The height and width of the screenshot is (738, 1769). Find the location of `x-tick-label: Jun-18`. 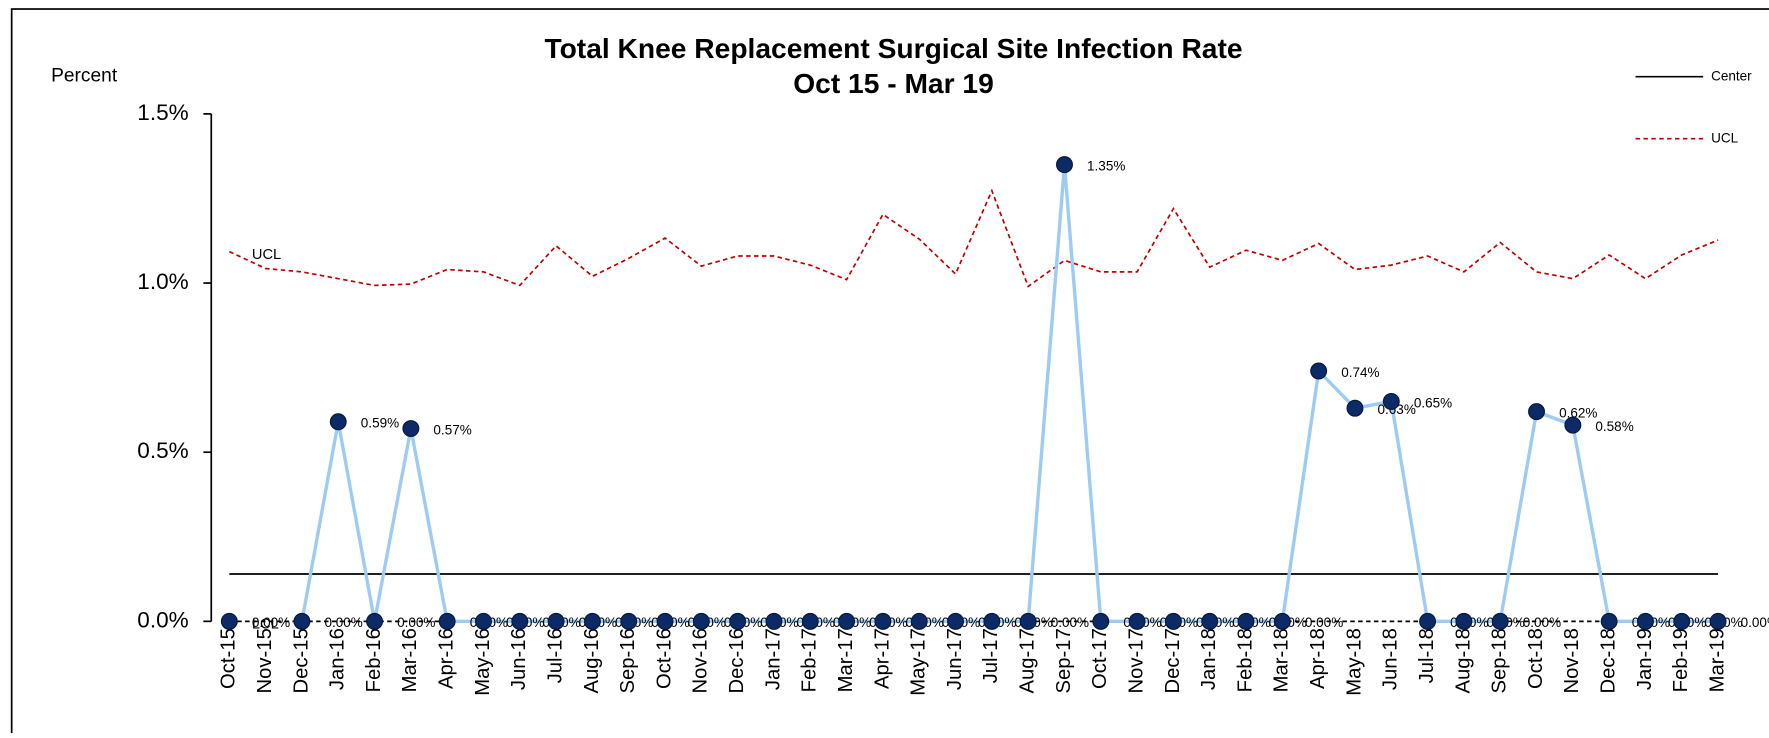

x-tick-label: Jun-18 is located at coordinates (1391, 659).